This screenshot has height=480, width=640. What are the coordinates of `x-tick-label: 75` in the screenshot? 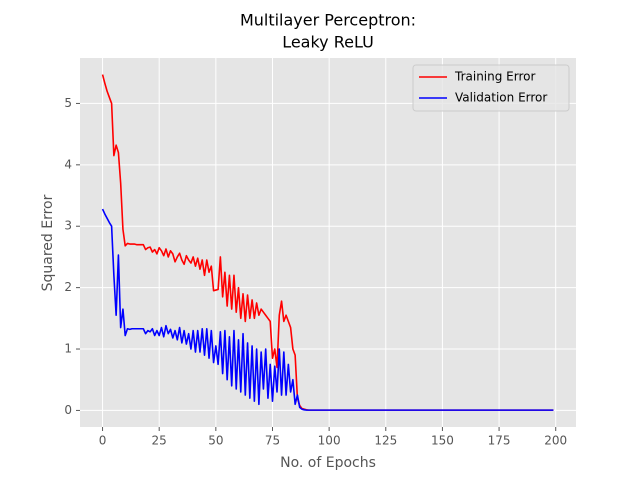 It's located at (272, 441).